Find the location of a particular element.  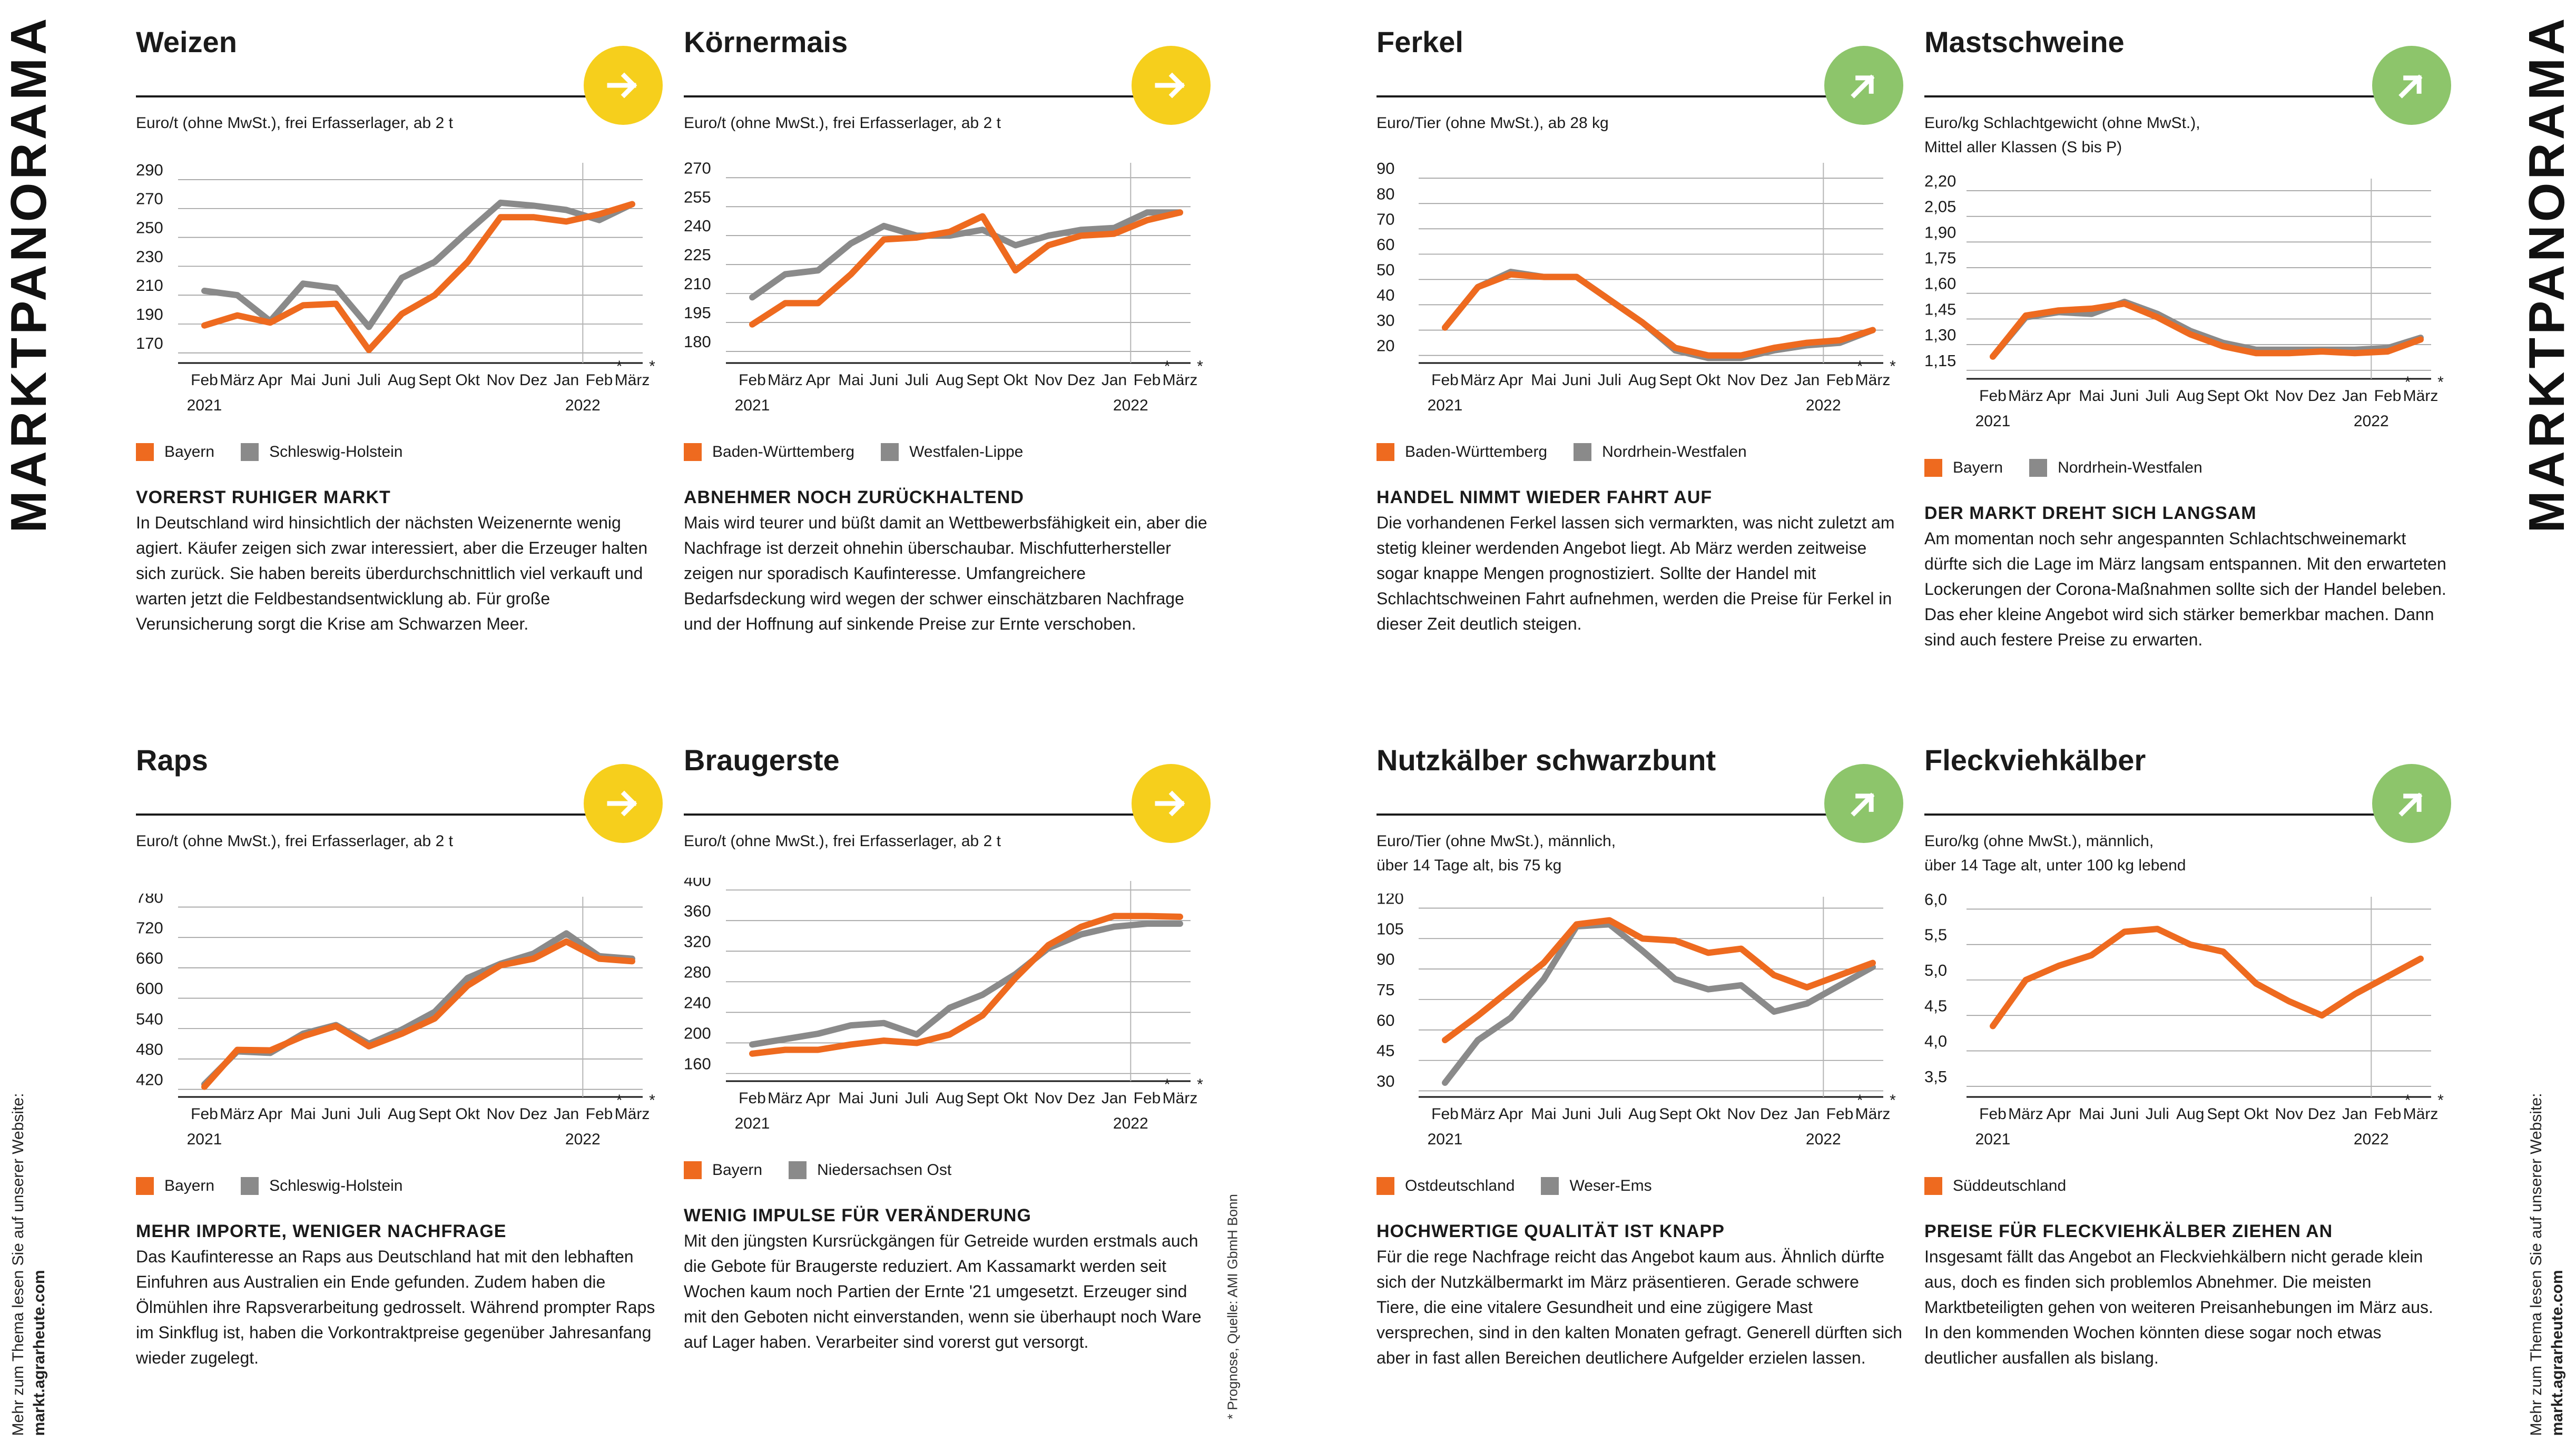

y-tick-label: 240 is located at coordinates (697, 1002).